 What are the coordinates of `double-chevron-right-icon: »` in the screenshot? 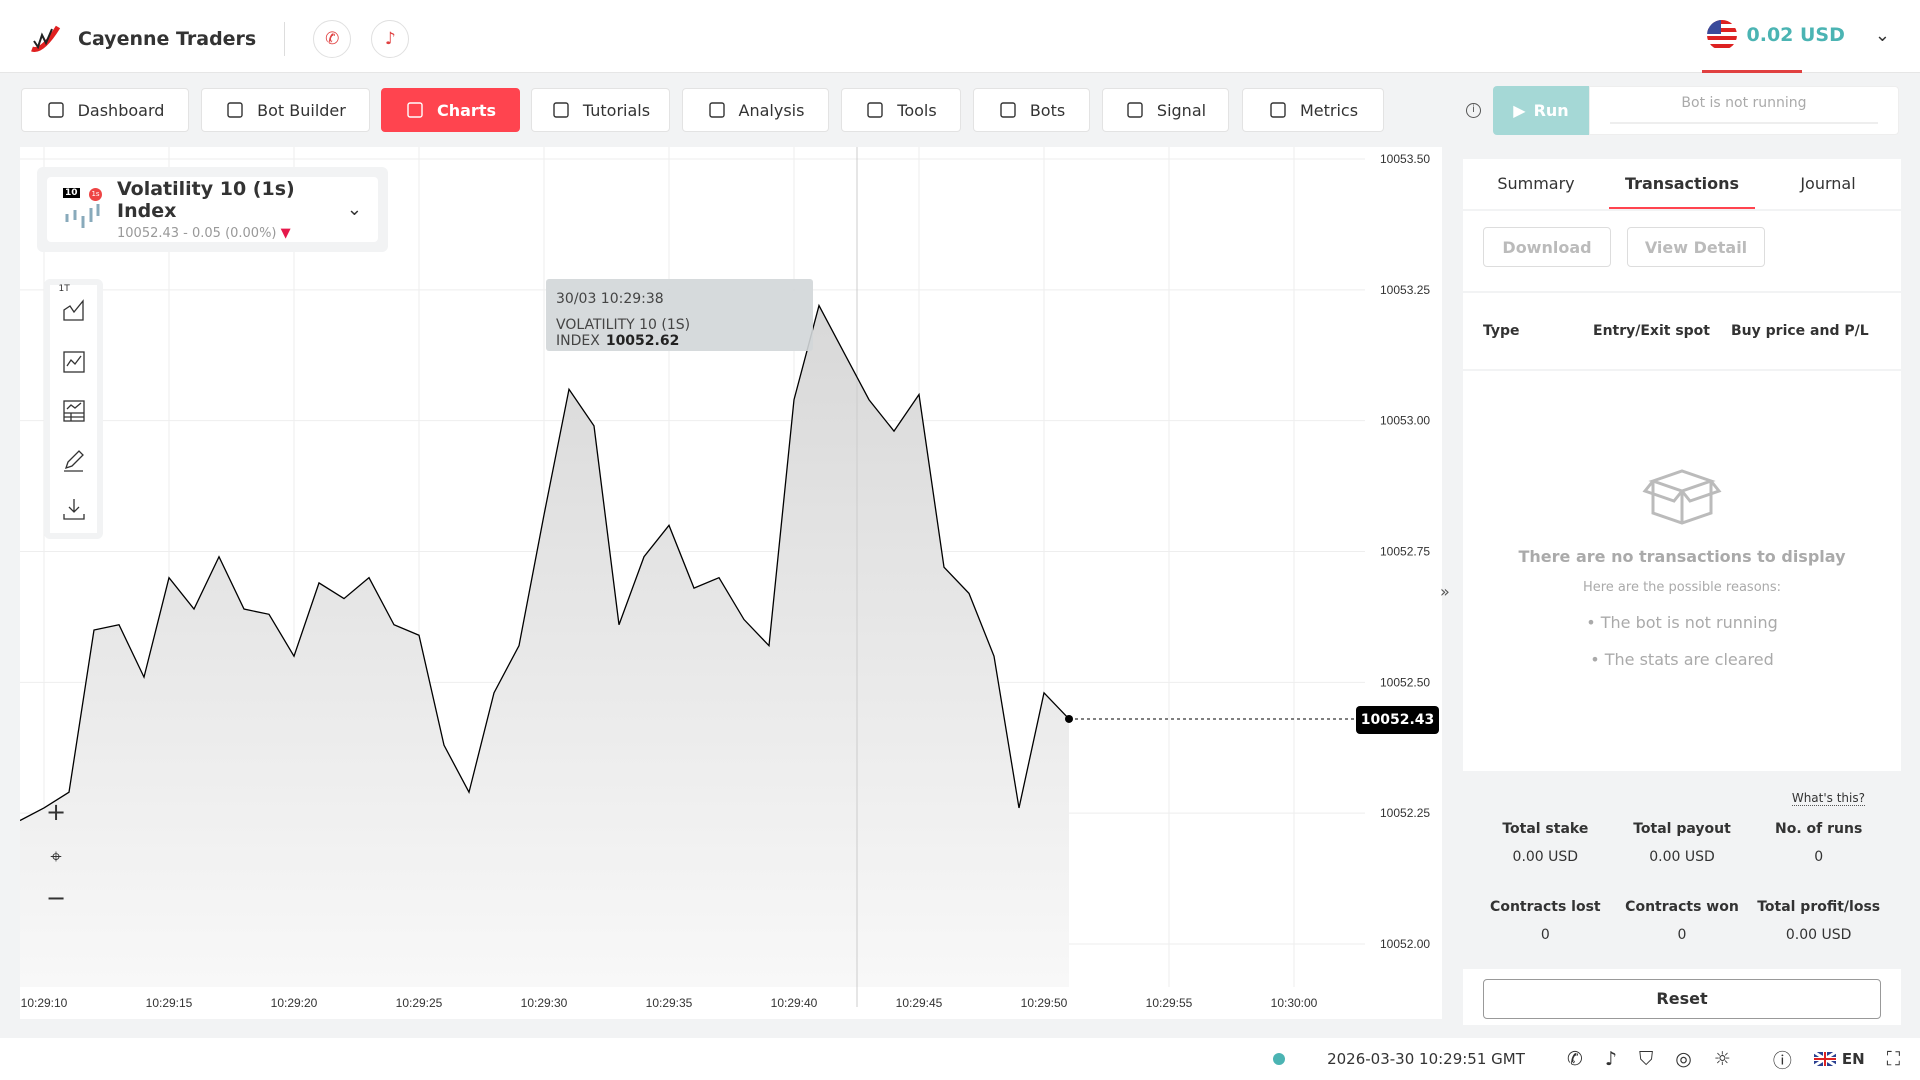 It's located at (1445, 591).